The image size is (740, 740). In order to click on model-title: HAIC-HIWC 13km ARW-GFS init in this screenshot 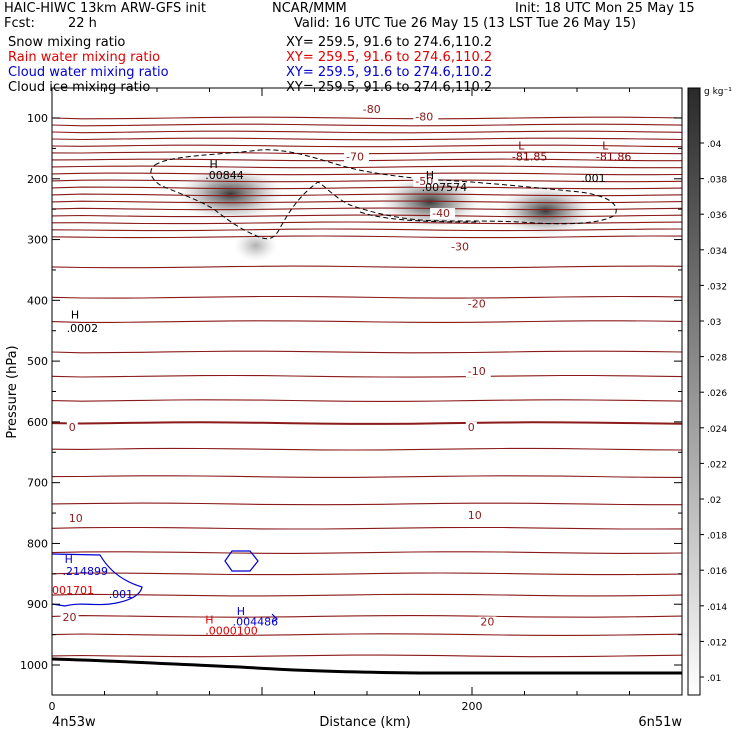, I will do `click(105, 8)`.